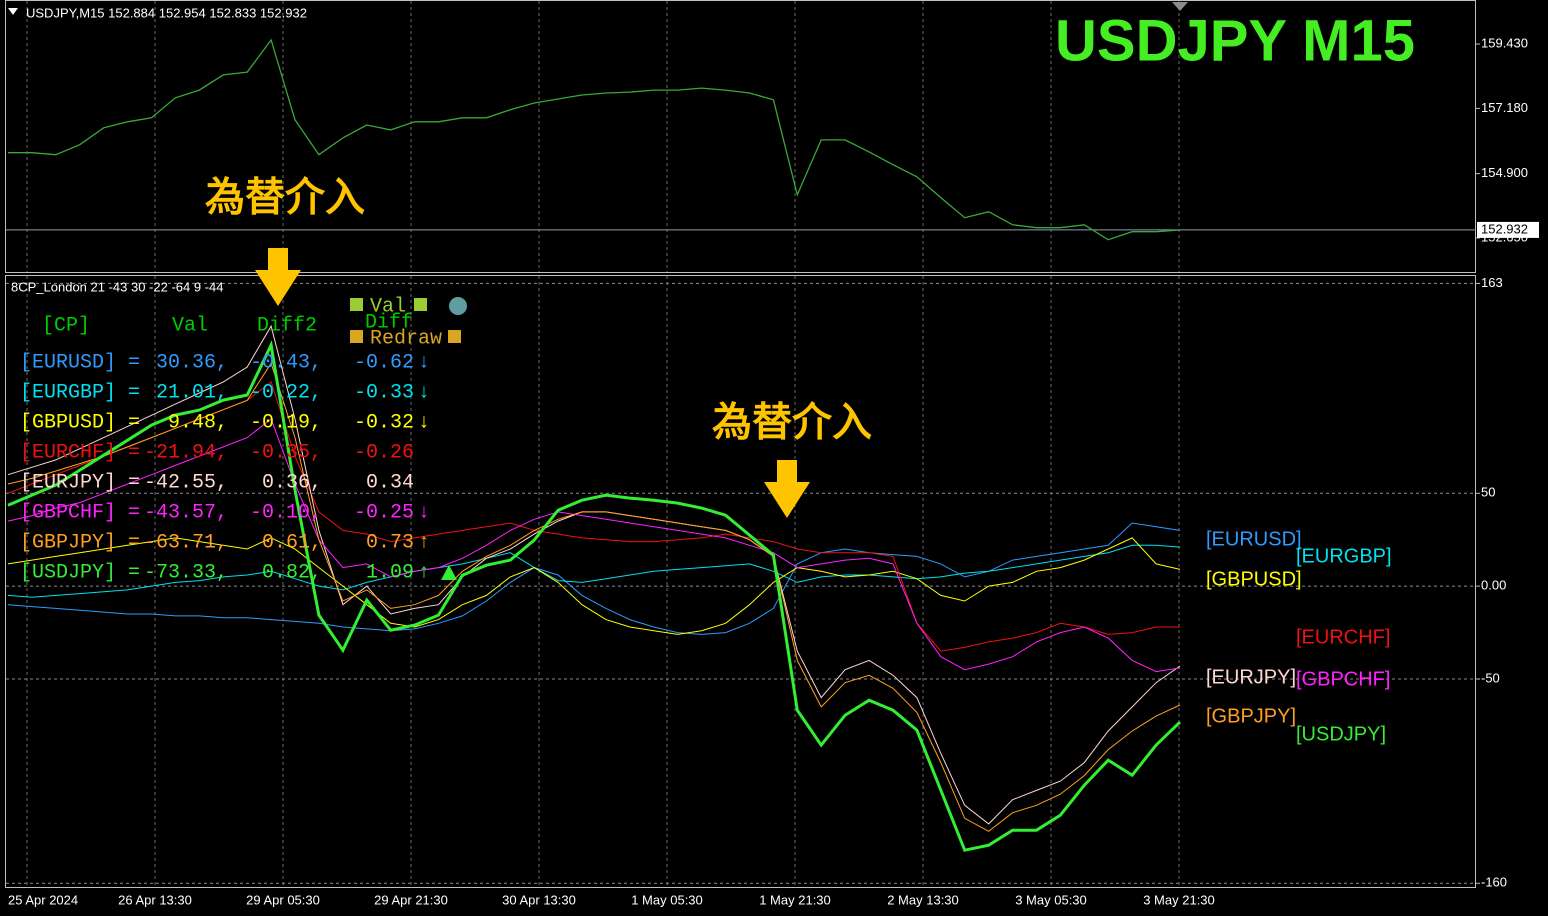 The height and width of the screenshot is (916, 1548). What do you see at coordinates (117, 286) in the screenshot?
I see `indicator-title: 8CP_London 21 -43 30 -22 -64 9 -44` at bounding box center [117, 286].